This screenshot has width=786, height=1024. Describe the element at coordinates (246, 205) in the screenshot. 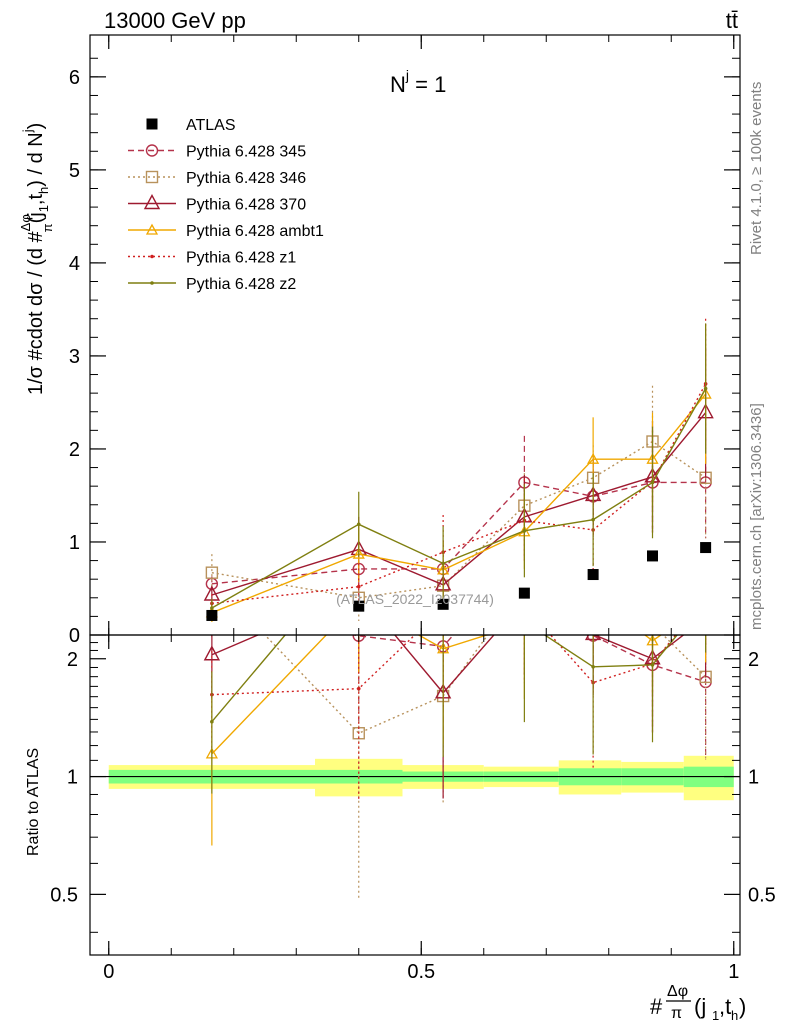

I see `legend-label: Pythia 6.428 370` at that location.